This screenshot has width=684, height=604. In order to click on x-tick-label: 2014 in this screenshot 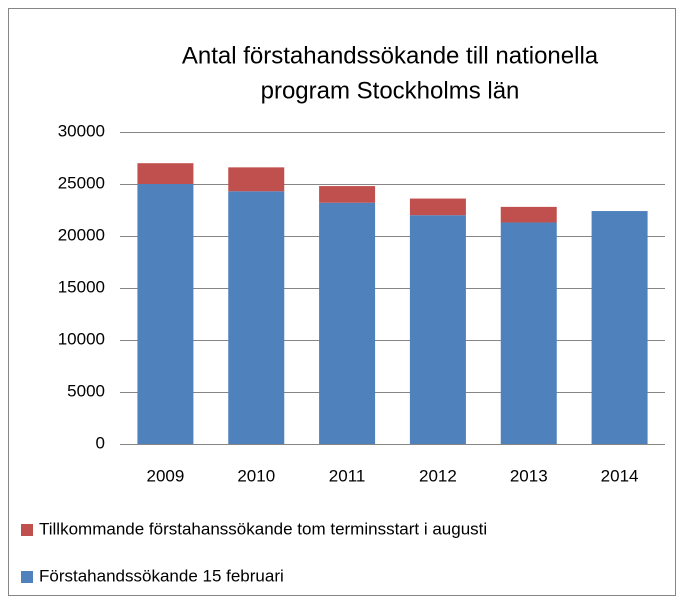, I will do `click(620, 475)`.